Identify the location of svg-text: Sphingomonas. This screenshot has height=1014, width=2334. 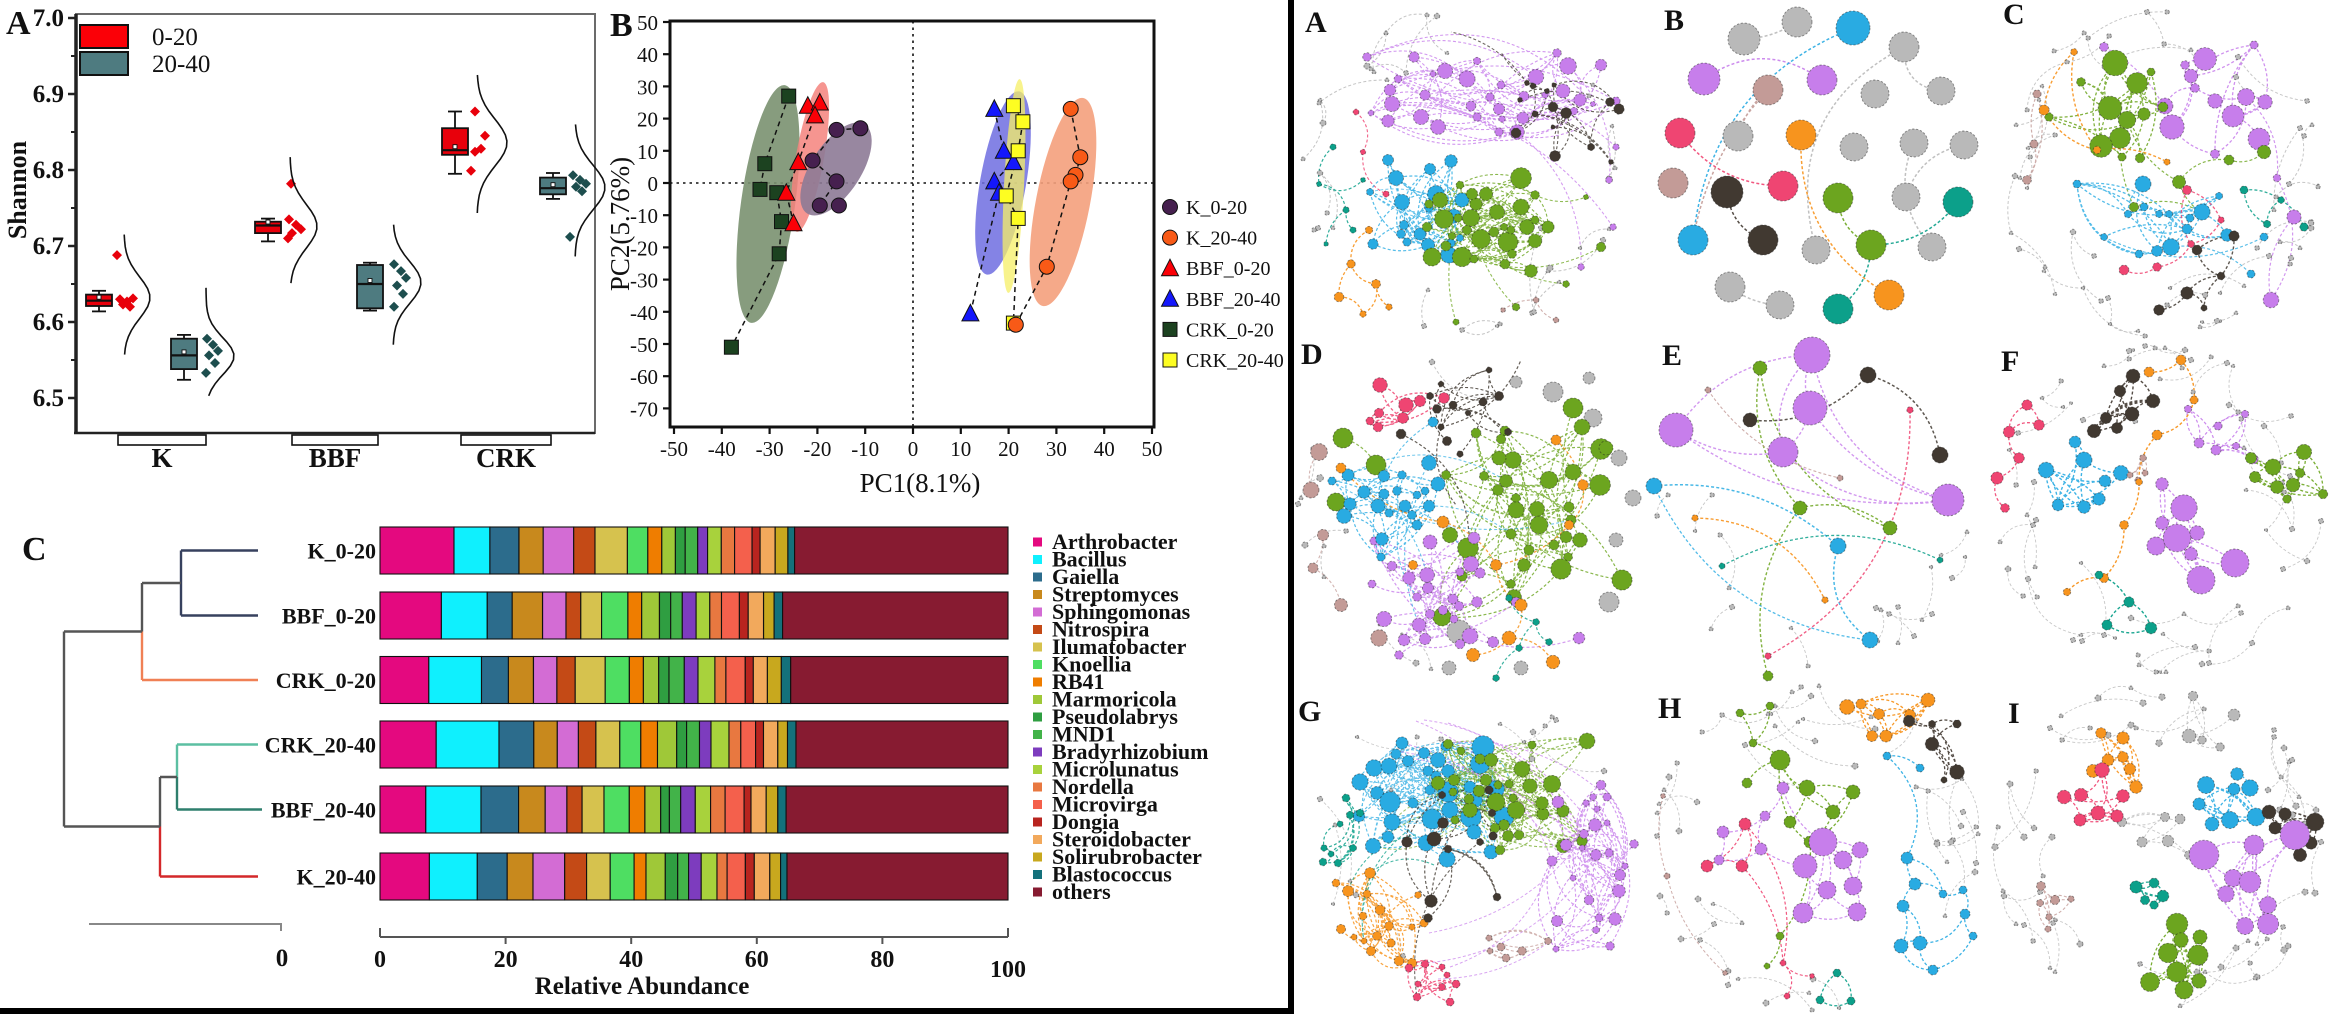
(1121, 611).